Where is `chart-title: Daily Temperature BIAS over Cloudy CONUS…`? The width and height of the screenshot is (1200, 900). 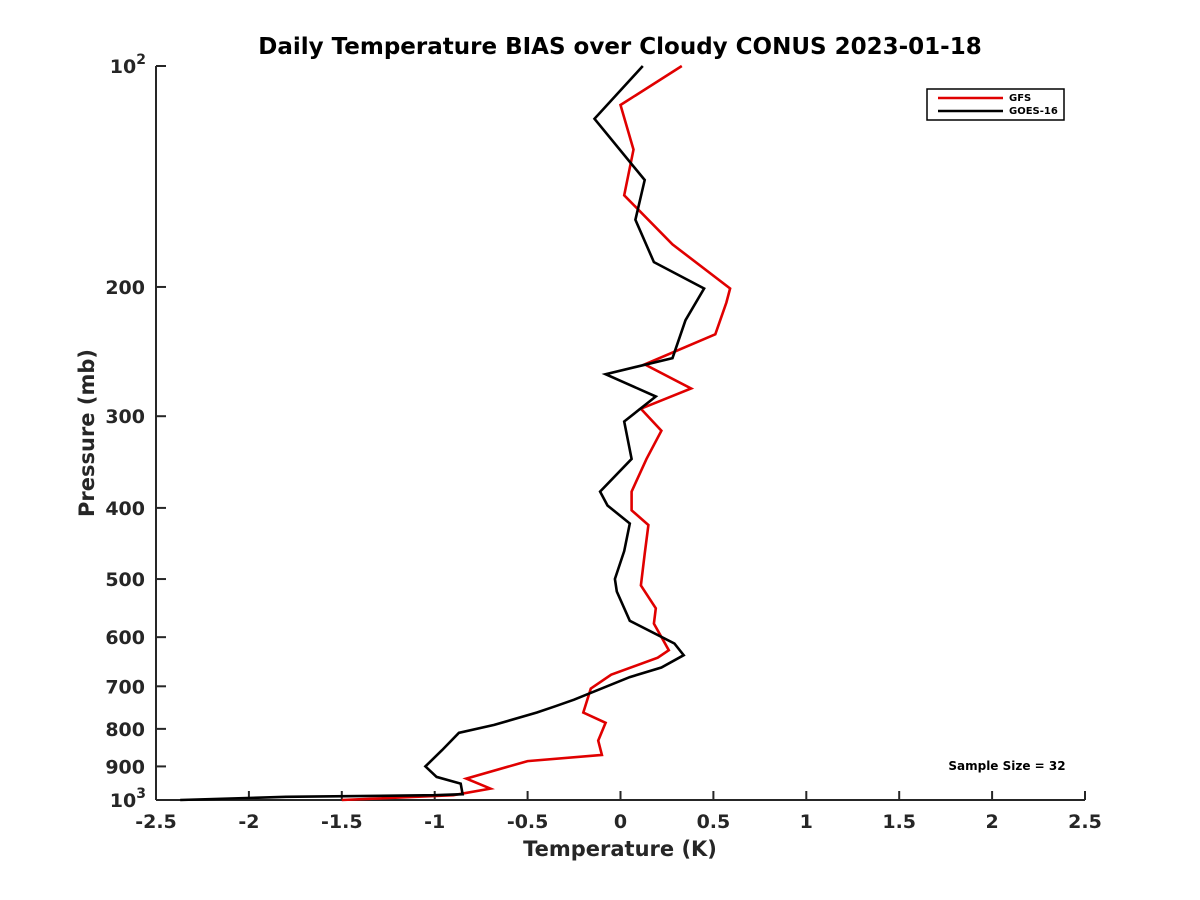 chart-title: Daily Temperature BIAS over Cloudy CONUS… is located at coordinates (619, 47).